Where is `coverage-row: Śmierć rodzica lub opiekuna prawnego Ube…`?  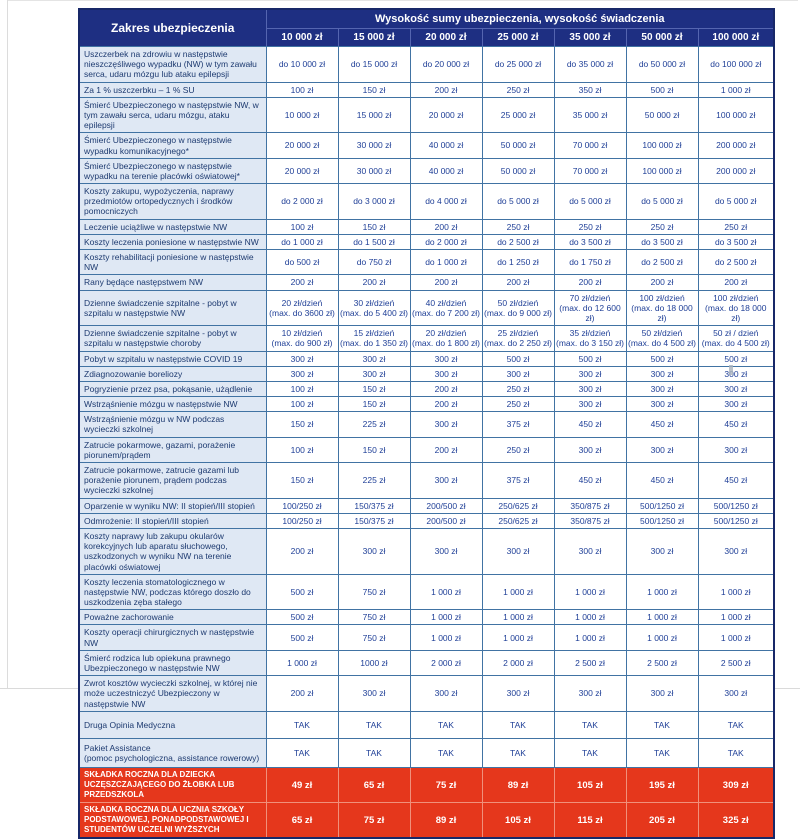 coverage-row: Śmierć rodzica lub opiekuna prawnego Ube… is located at coordinates (426, 663).